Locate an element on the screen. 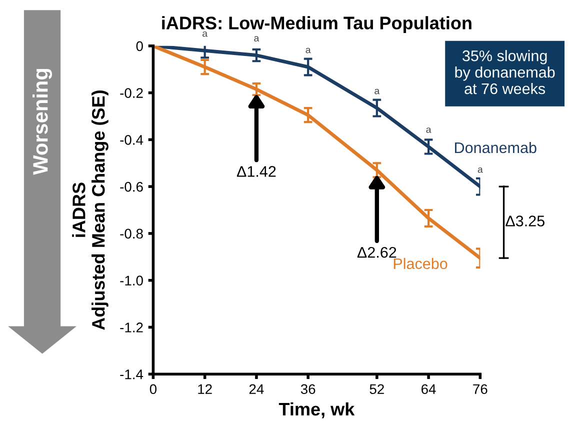 The width and height of the screenshot is (587, 433). x-tick-label: 76 is located at coordinates (480, 389).